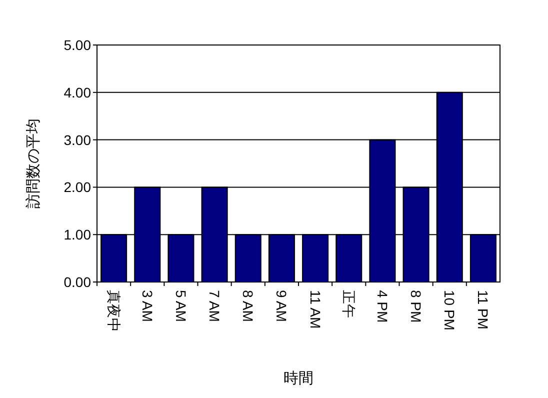 This screenshot has width=548, height=398. What do you see at coordinates (147, 306) in the screenshot?
I see `x-tick-label: 3 AM` at bounding box center [147, 306].